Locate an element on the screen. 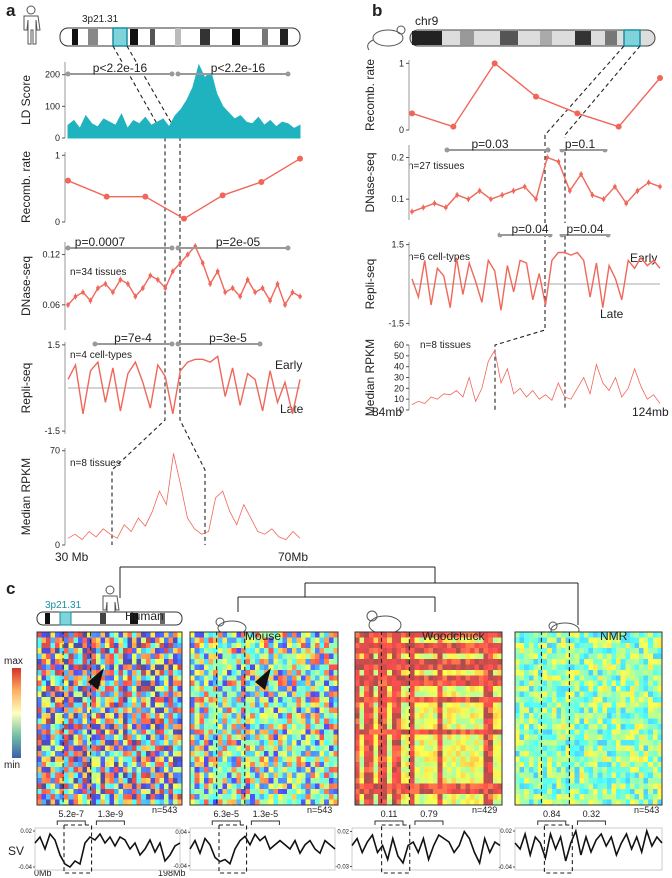  point is located at coordinates (412, 113).